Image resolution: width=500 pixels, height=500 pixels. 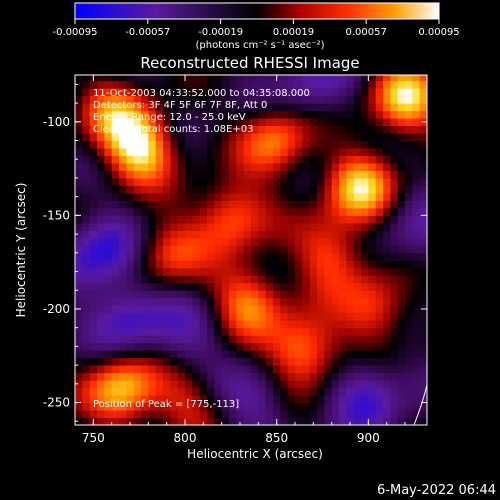 I want to click on annotation-counts: Clean Total counts: 1.08E+03, so click(x=173, y=129).